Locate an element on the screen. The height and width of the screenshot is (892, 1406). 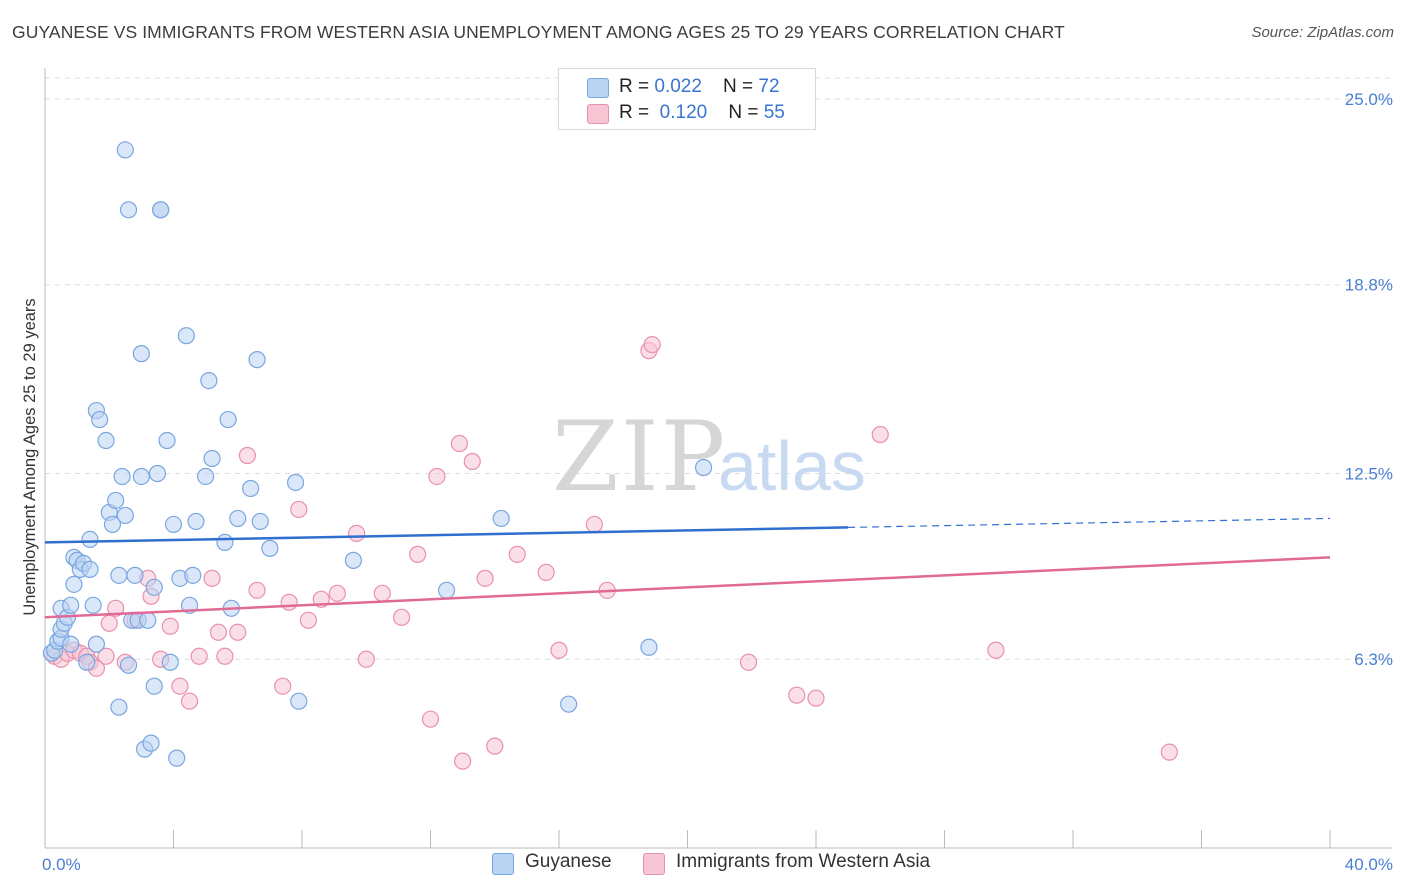
legend-n-value: 72 is located at coordinates (769, 86).